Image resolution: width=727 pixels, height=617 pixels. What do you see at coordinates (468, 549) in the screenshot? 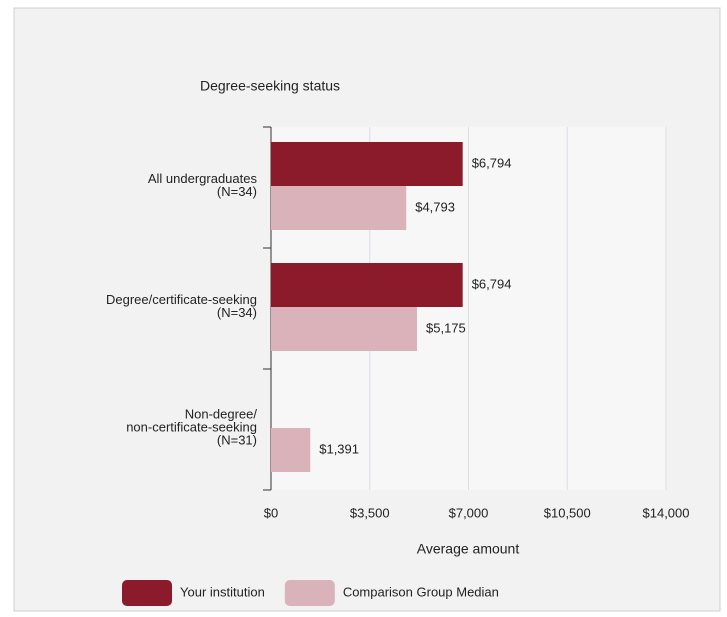
I see `x-axis-label: Average amount` at bounding box center [468, 549].